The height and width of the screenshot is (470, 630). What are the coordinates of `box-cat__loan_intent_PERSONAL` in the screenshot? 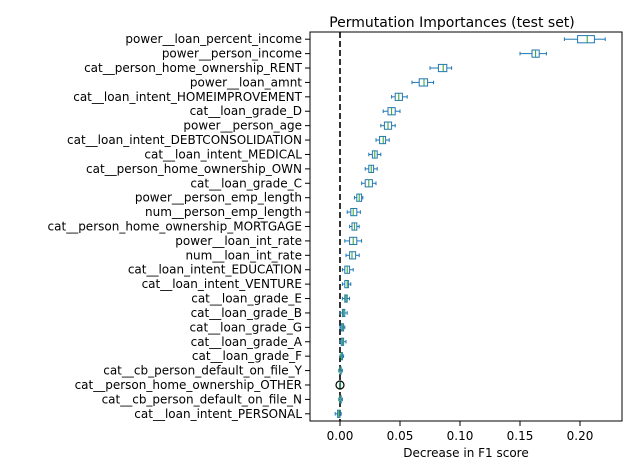 It's located at (338, 413).